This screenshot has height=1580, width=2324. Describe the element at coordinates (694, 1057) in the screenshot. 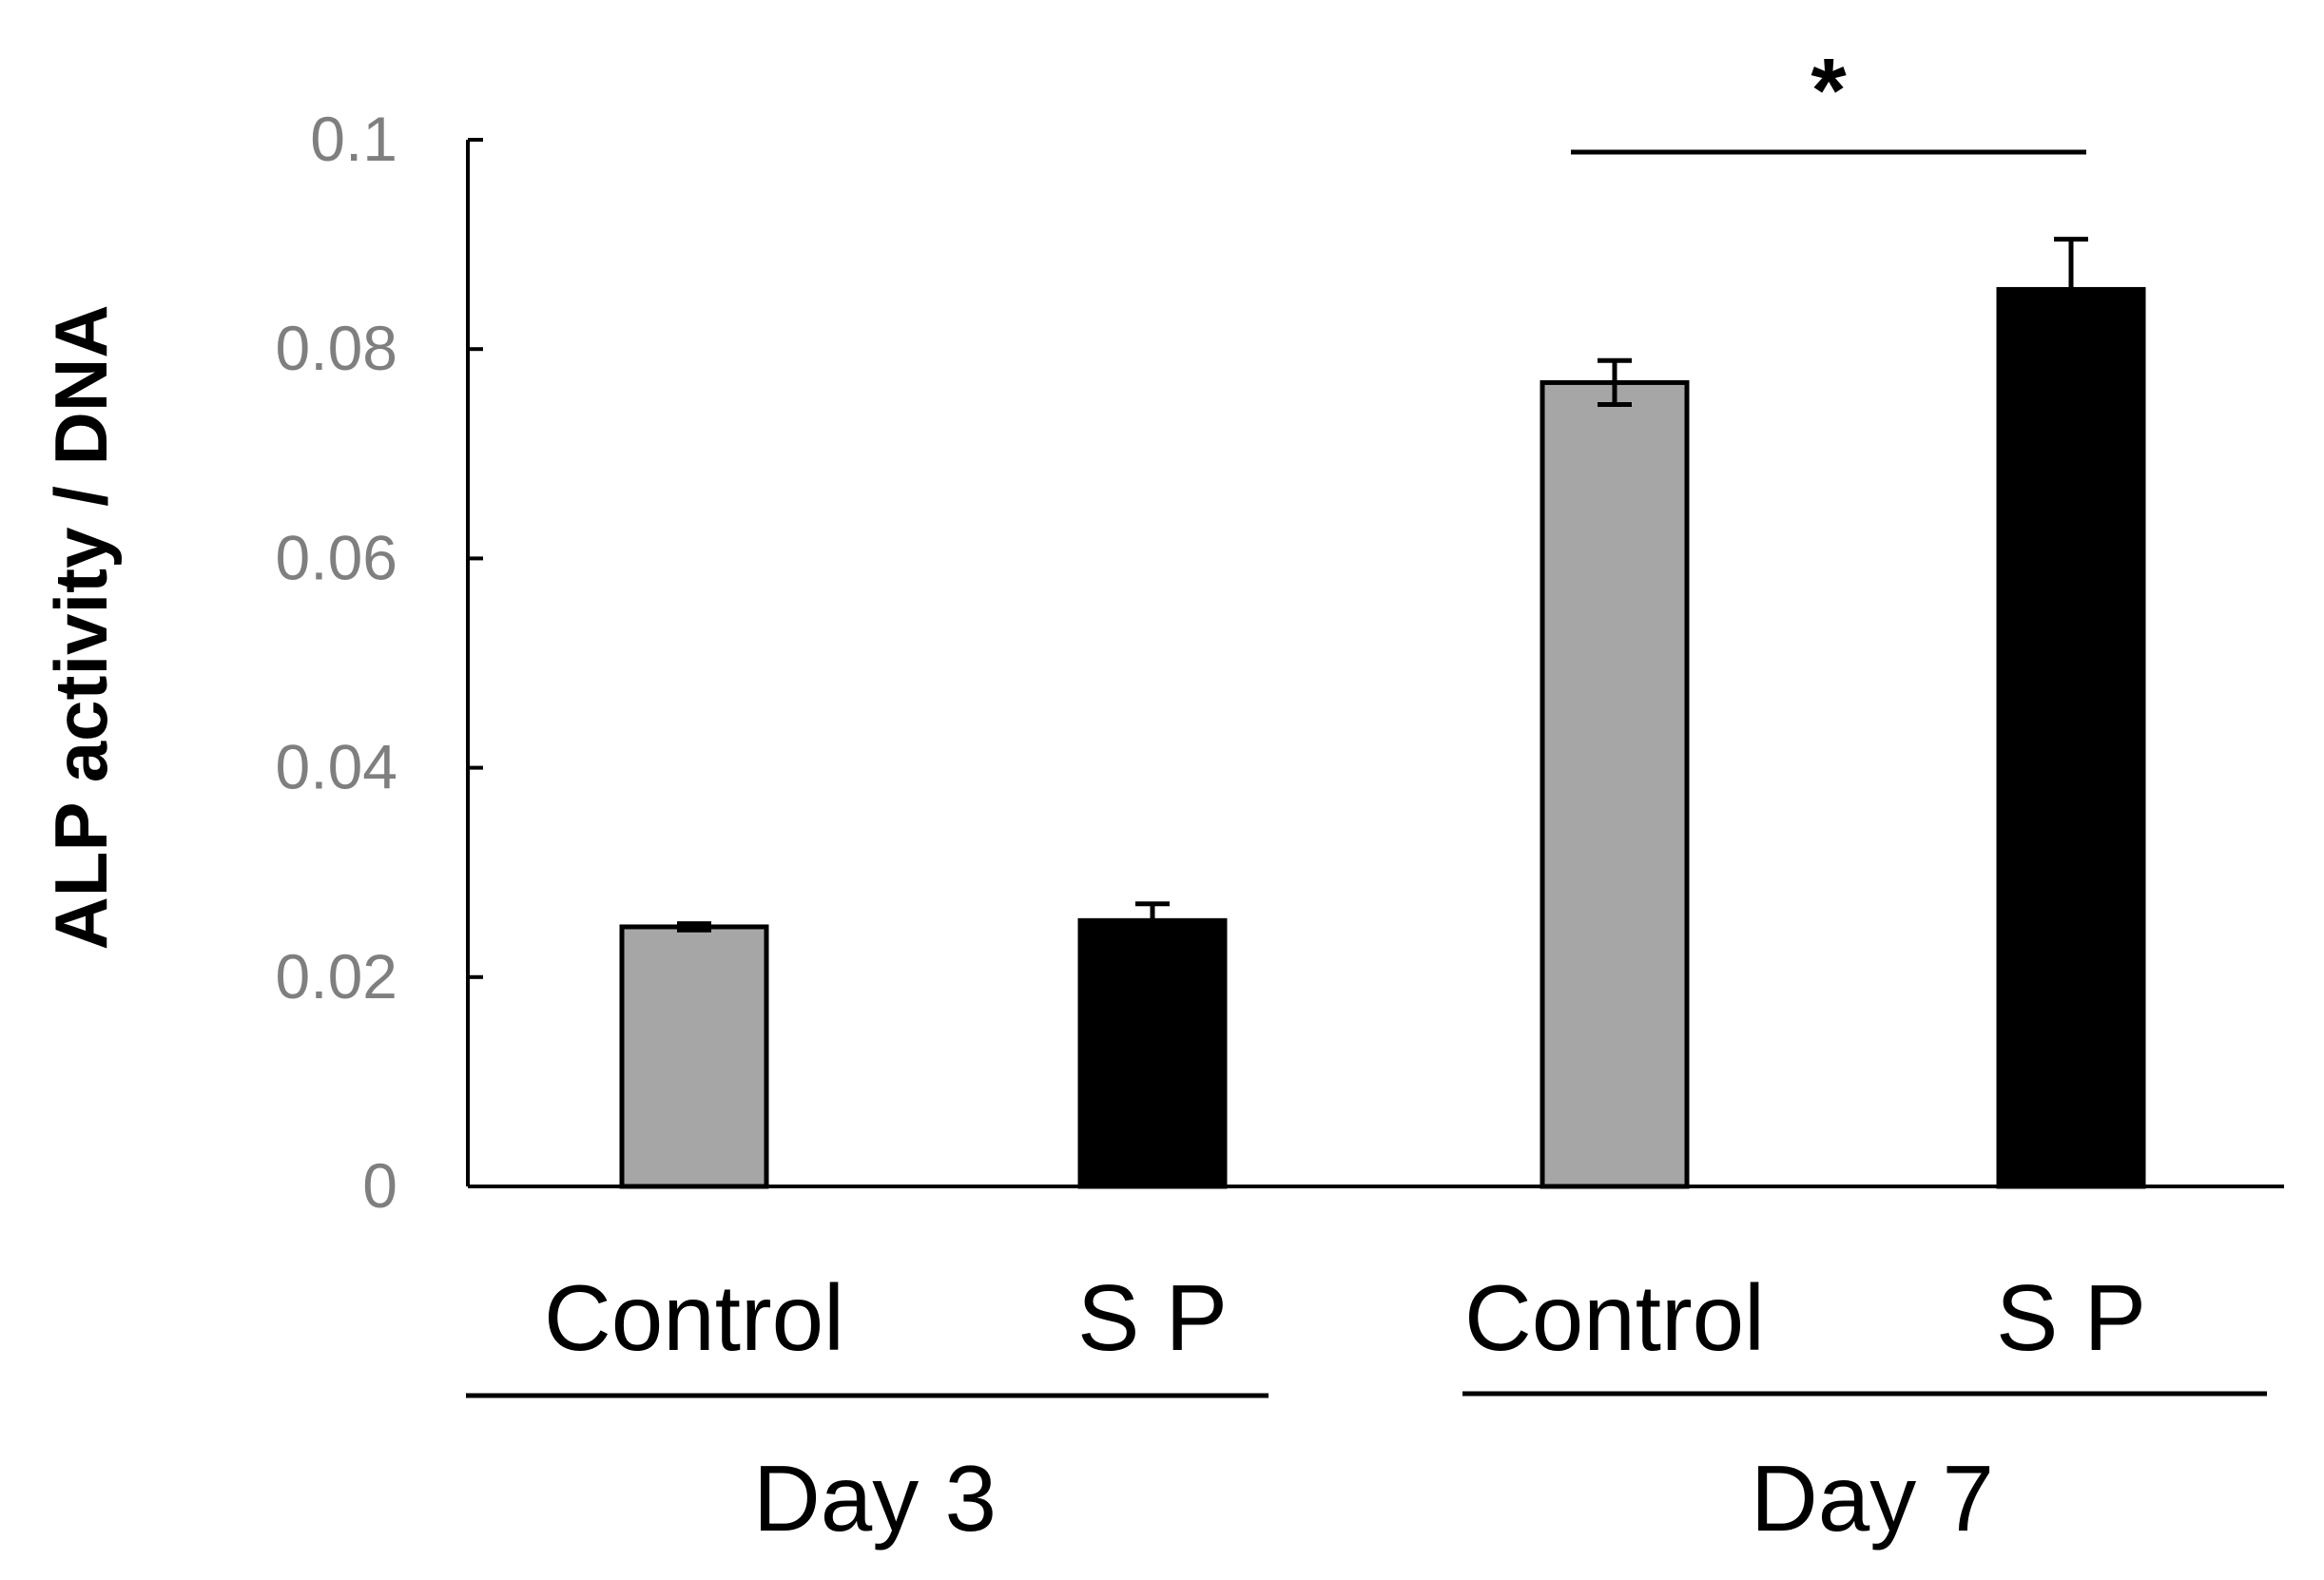

I see `bar-day-3-control` at that location.